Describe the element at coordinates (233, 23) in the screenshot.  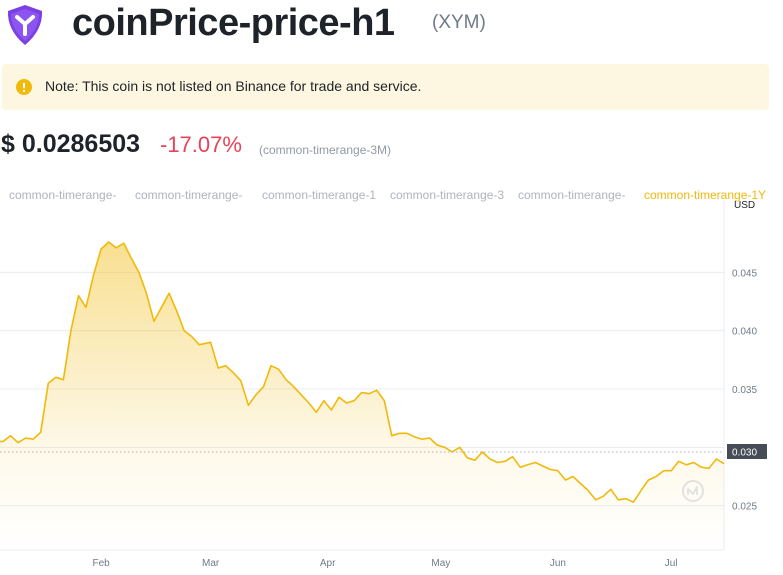
I see `page-title: coinPrice-price-h1` at that location.